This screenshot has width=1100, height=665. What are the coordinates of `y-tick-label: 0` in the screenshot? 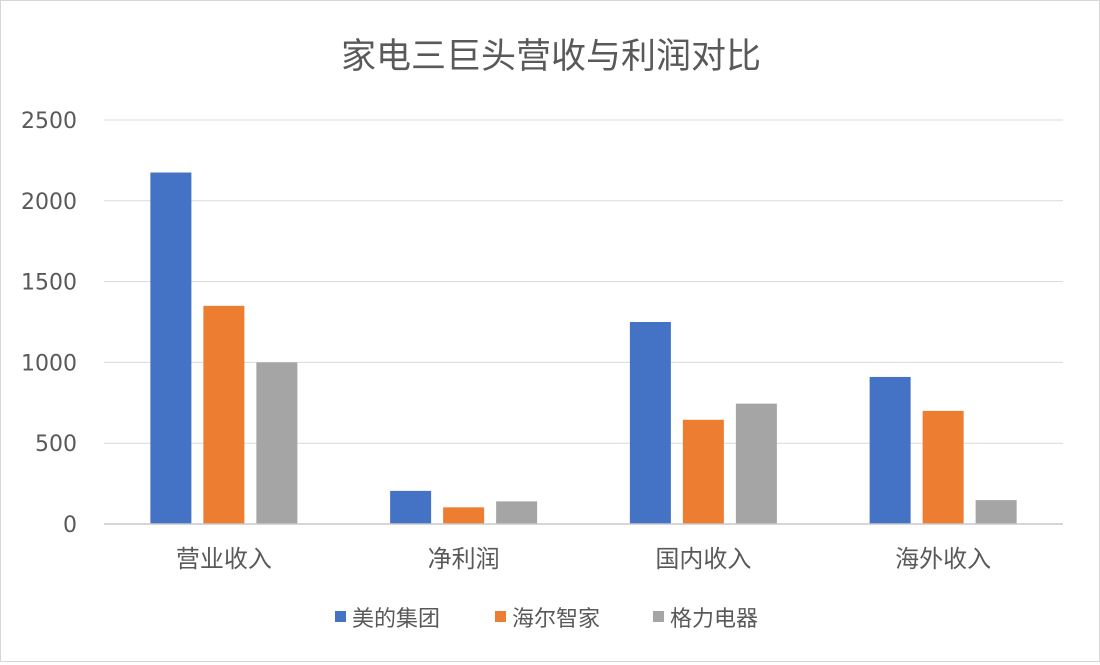 It's located at (70, 525).